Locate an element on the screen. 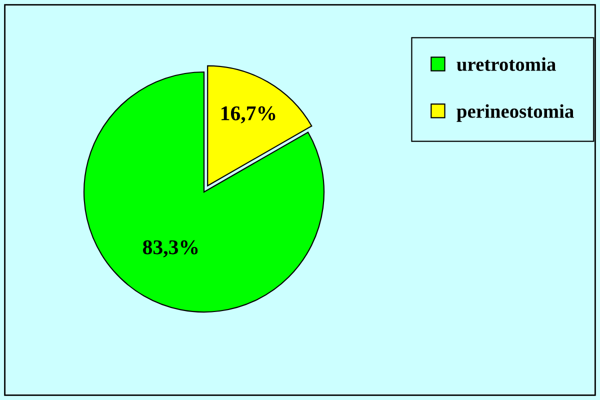 The image size is (600, 400). legend-label: uretrotomia is located at coordinates (506, 64).